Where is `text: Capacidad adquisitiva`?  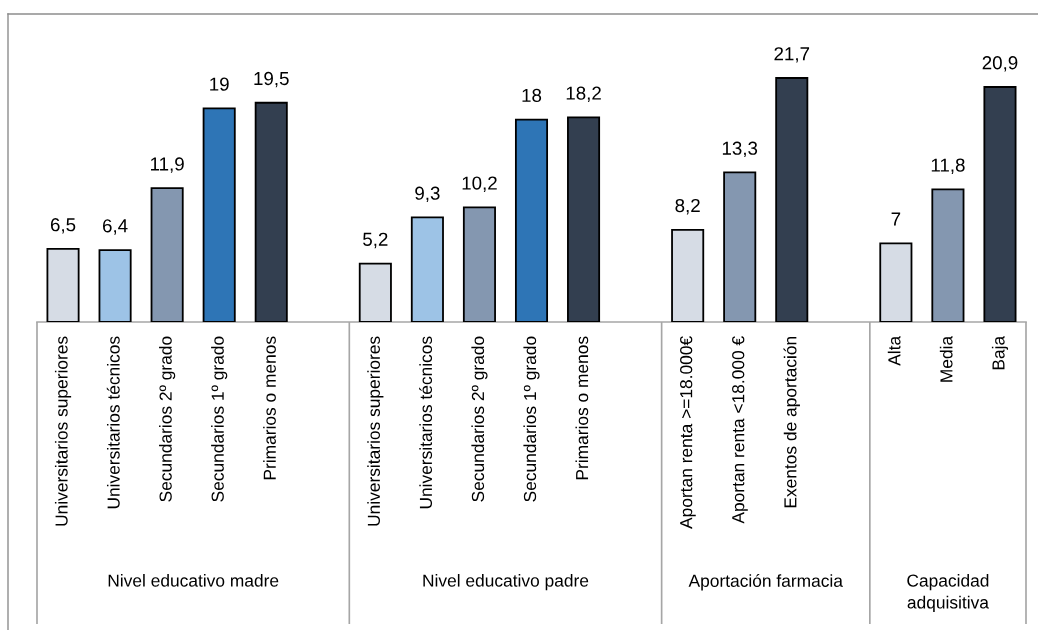 text: Capacidad adquisitiva is located at coordinates (948, 593).